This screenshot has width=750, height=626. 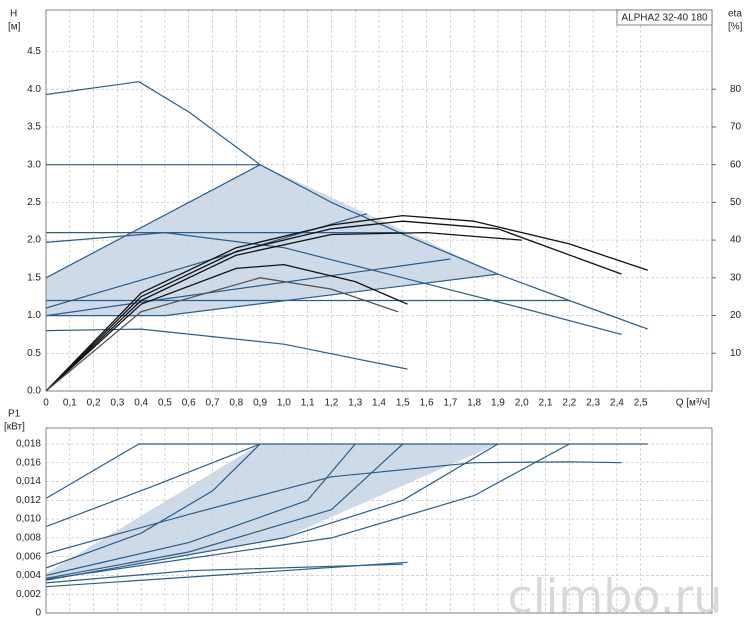 I want to click on x-tick-label: 0,2, so click(x=94, y=403).